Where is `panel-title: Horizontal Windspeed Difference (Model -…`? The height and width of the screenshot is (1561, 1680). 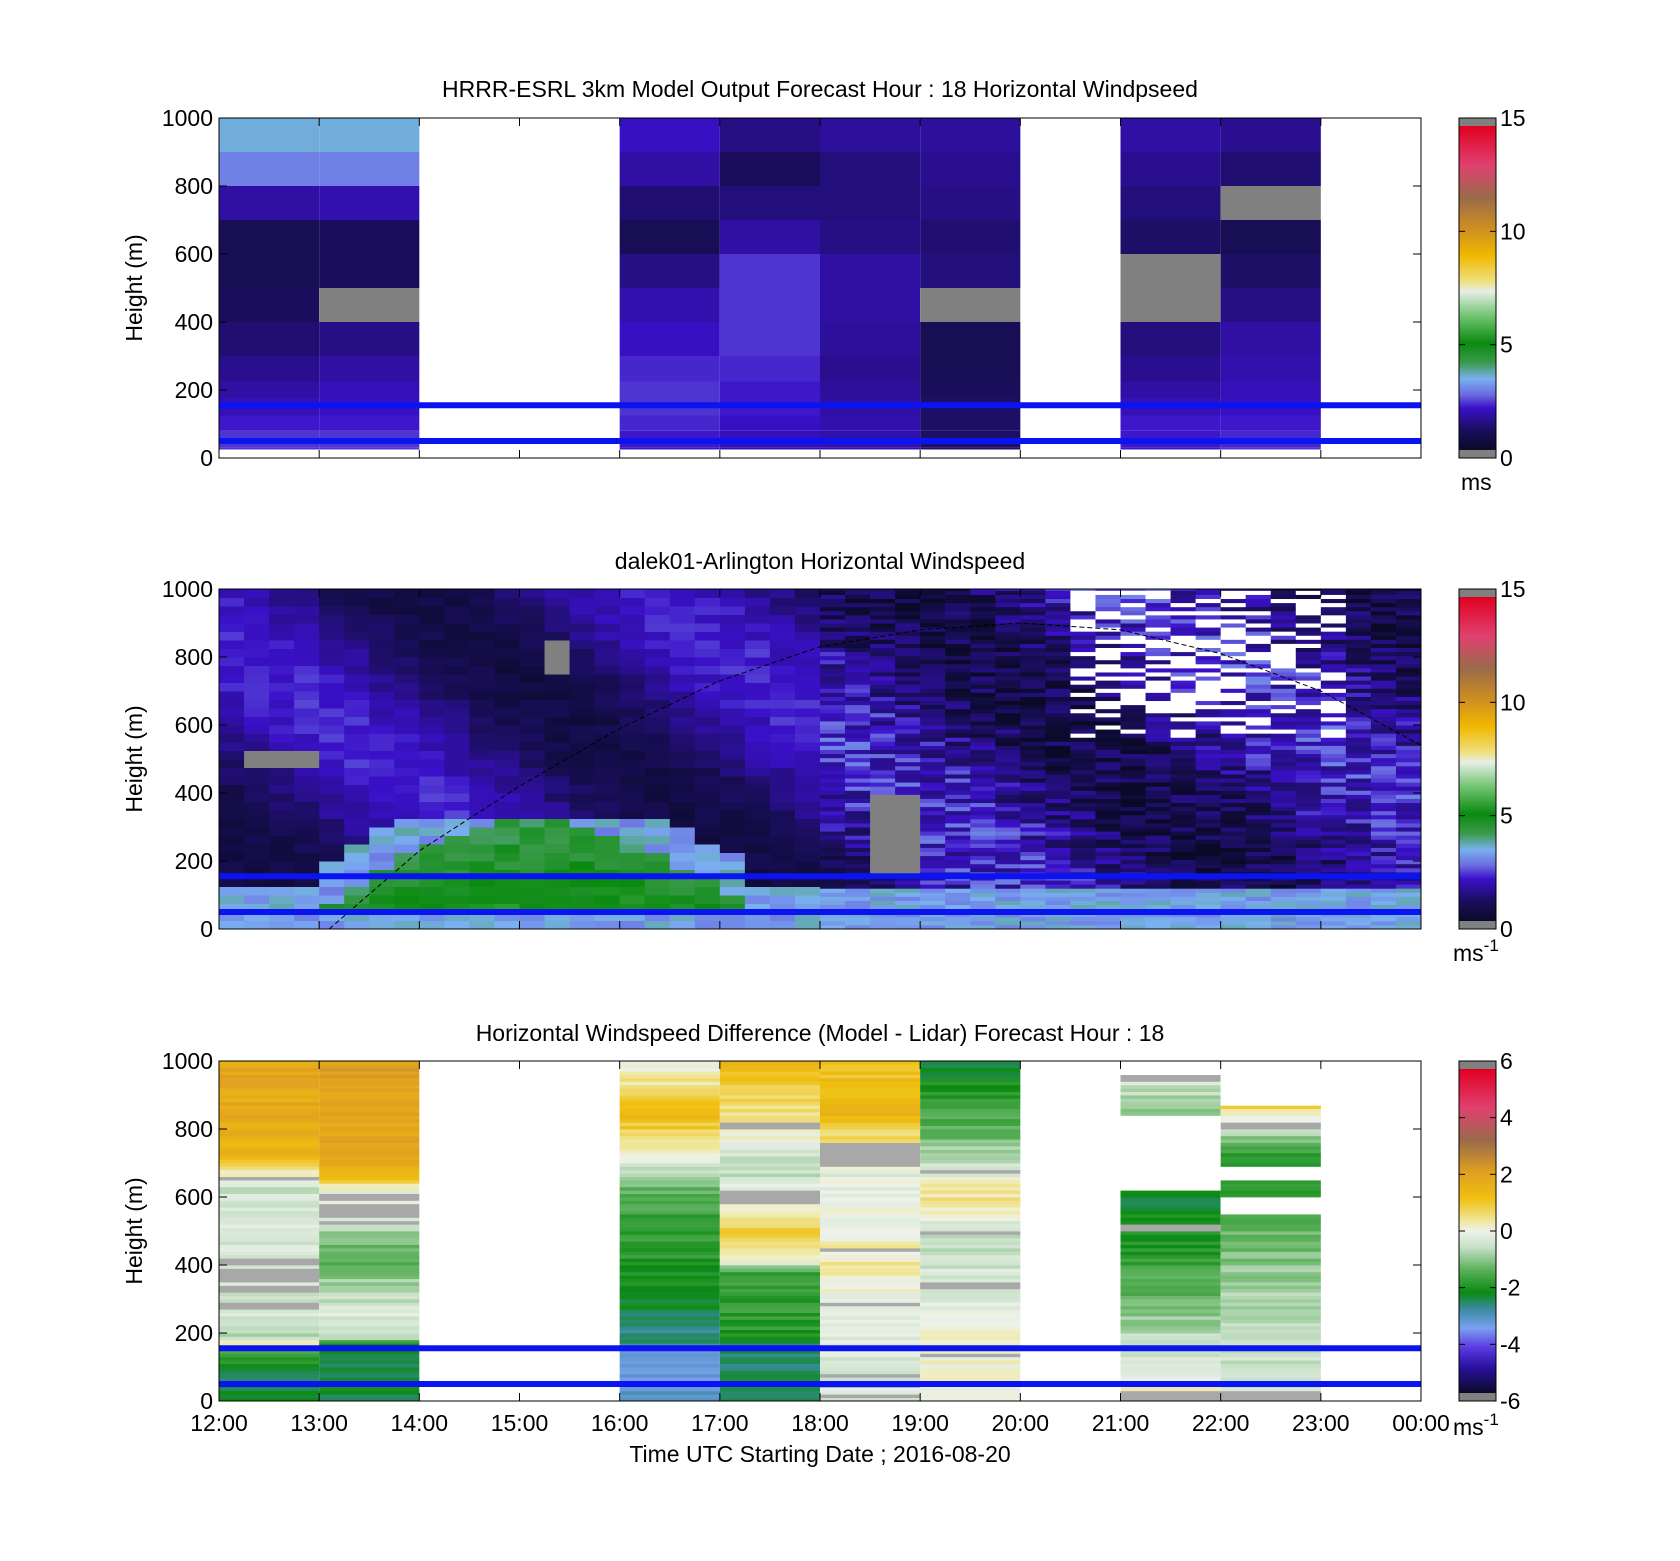
panel-title: Horizontal Windspeed Difference (Model -… is located at coordinates (820, 1033).